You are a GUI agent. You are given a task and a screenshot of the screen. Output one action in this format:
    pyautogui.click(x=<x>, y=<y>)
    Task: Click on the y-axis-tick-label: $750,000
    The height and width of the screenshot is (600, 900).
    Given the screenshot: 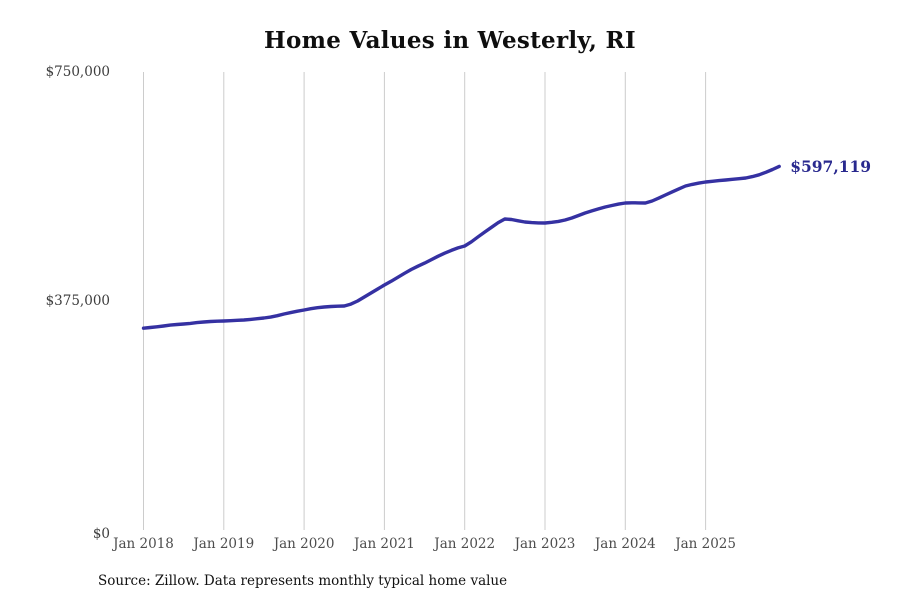 What is the action you would take?
    pyautogui.click(x=77, y=72)
    